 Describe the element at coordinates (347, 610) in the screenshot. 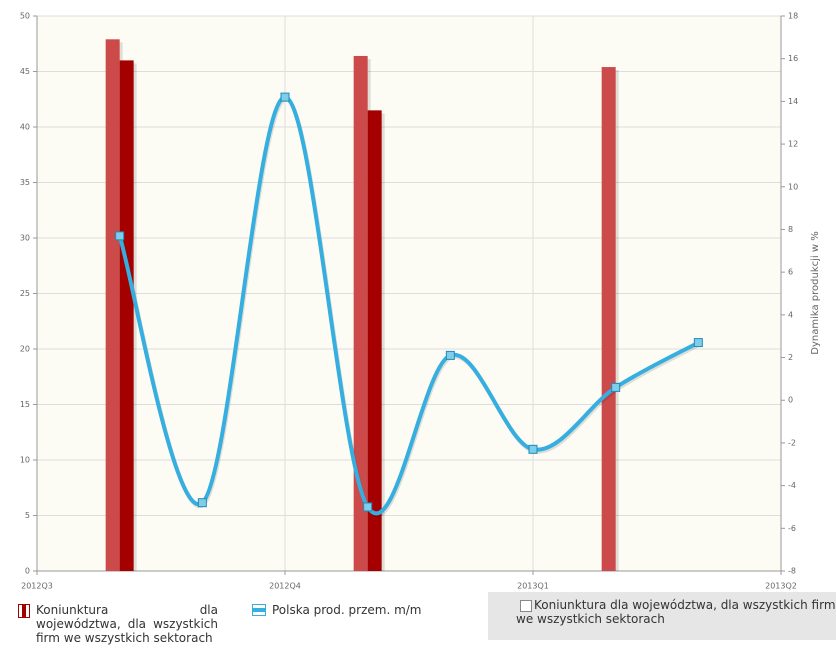

I see `legend-label: Polska prod. przem. m/m` at that location.